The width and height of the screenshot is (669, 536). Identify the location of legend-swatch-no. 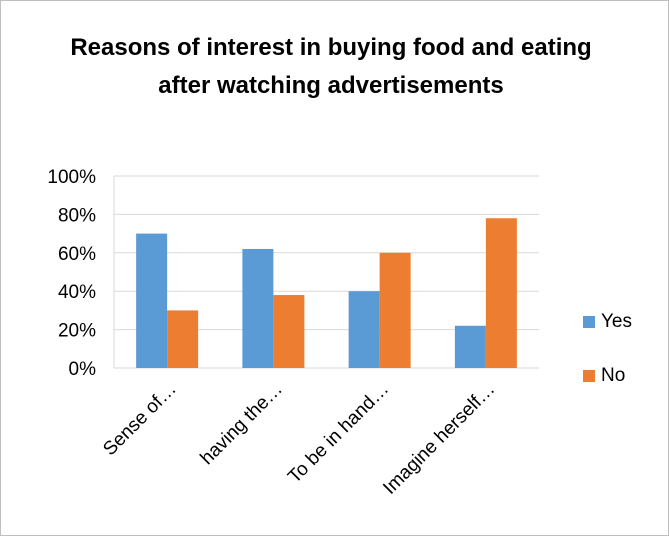
(589, 376).